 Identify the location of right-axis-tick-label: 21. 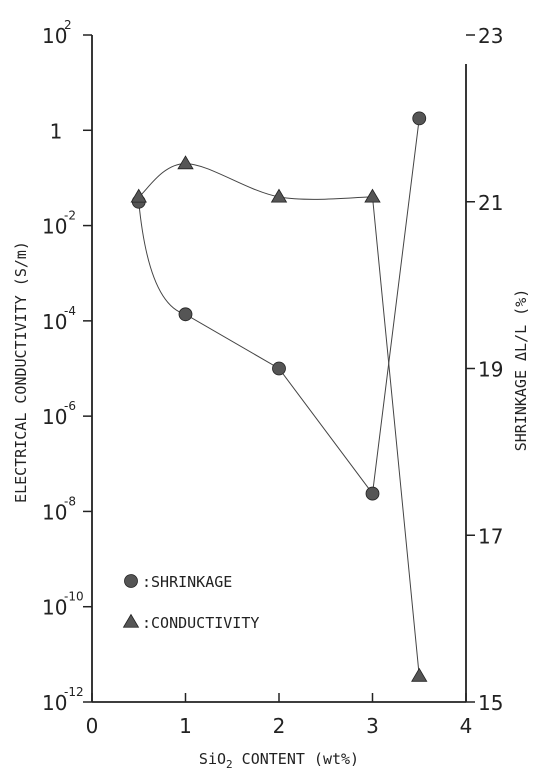
(490, 203).